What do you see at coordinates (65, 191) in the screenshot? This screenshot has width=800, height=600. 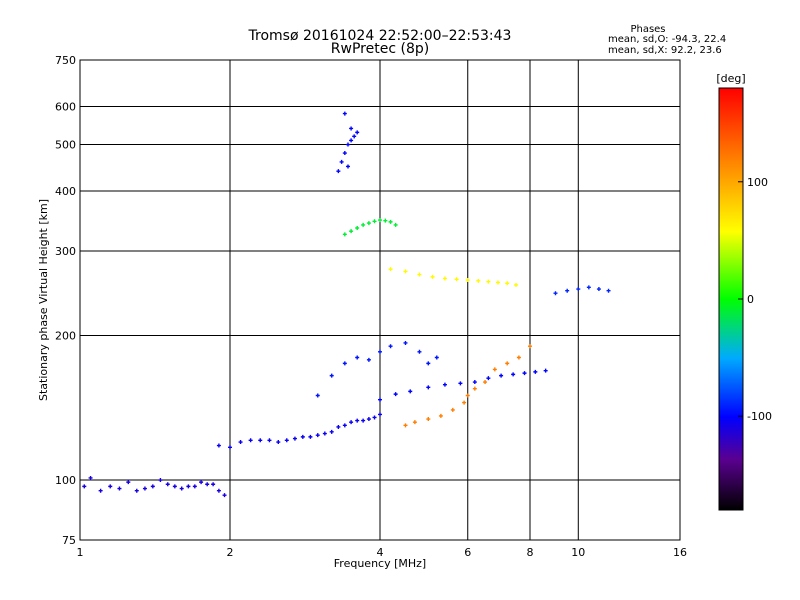 I see `y-tick-label: 400` at bounding box center [65, 191].